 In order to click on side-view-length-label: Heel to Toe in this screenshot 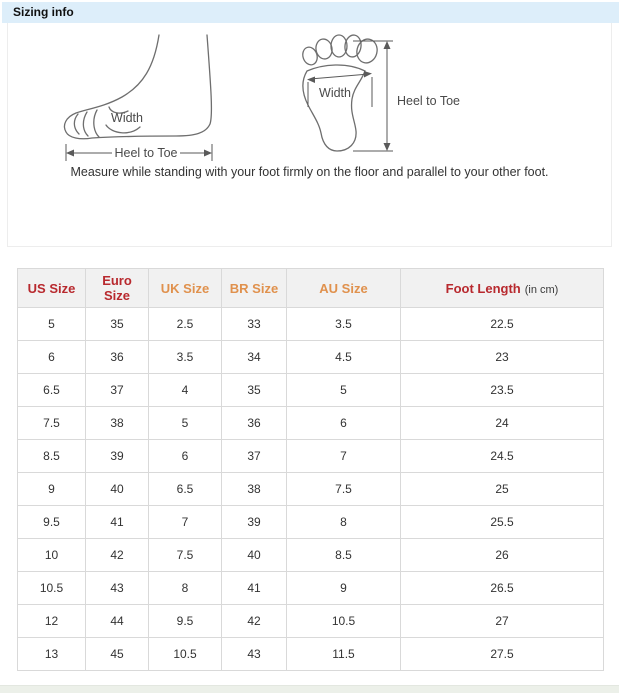, I will do `click(145, 153)`.